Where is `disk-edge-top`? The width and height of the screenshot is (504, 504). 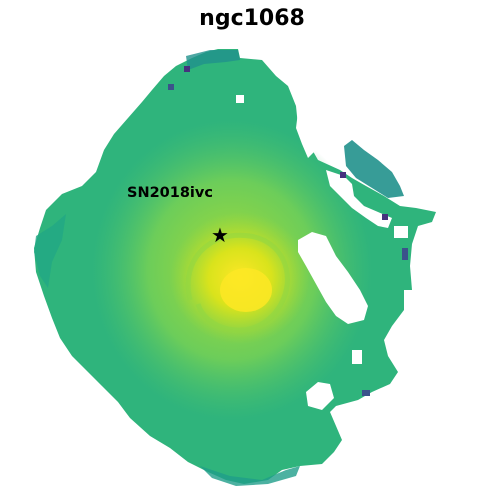
disk-edge-top is located at coordinates (213, 60).